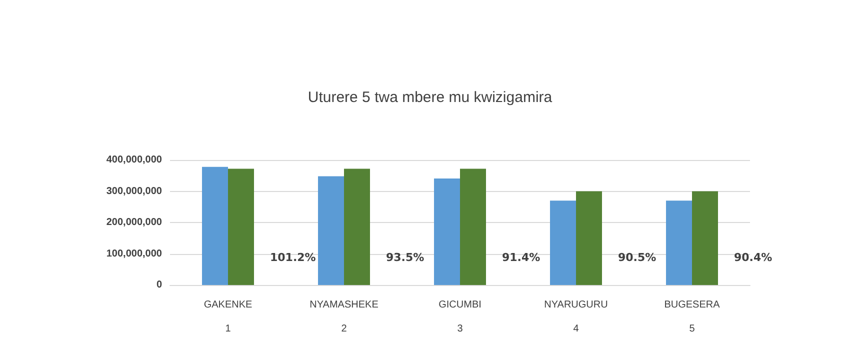 This screenshot has width=860, height=341. What do you see at coordinates (134, 254) in the screenshot?
I see `y-tick-label: 100,000,000` at bounding box center [134, 254].